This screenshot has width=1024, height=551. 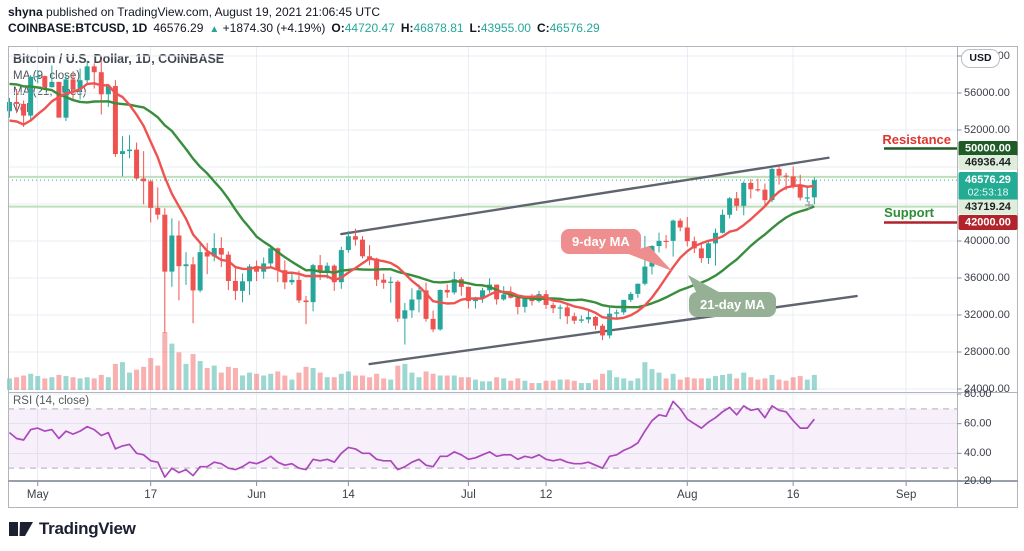 I want to click on rsi-tick-label: 20.00, so click(x=978, y=481).